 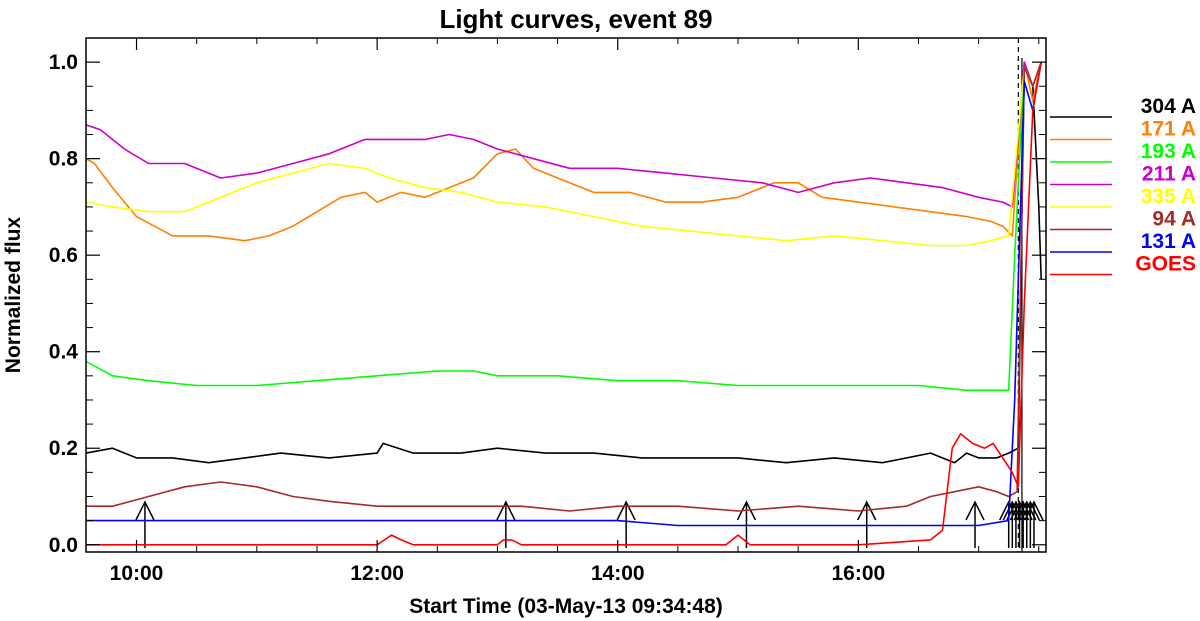 I want to click on y-tick-label: 1.0, so click(x=63, y=62).